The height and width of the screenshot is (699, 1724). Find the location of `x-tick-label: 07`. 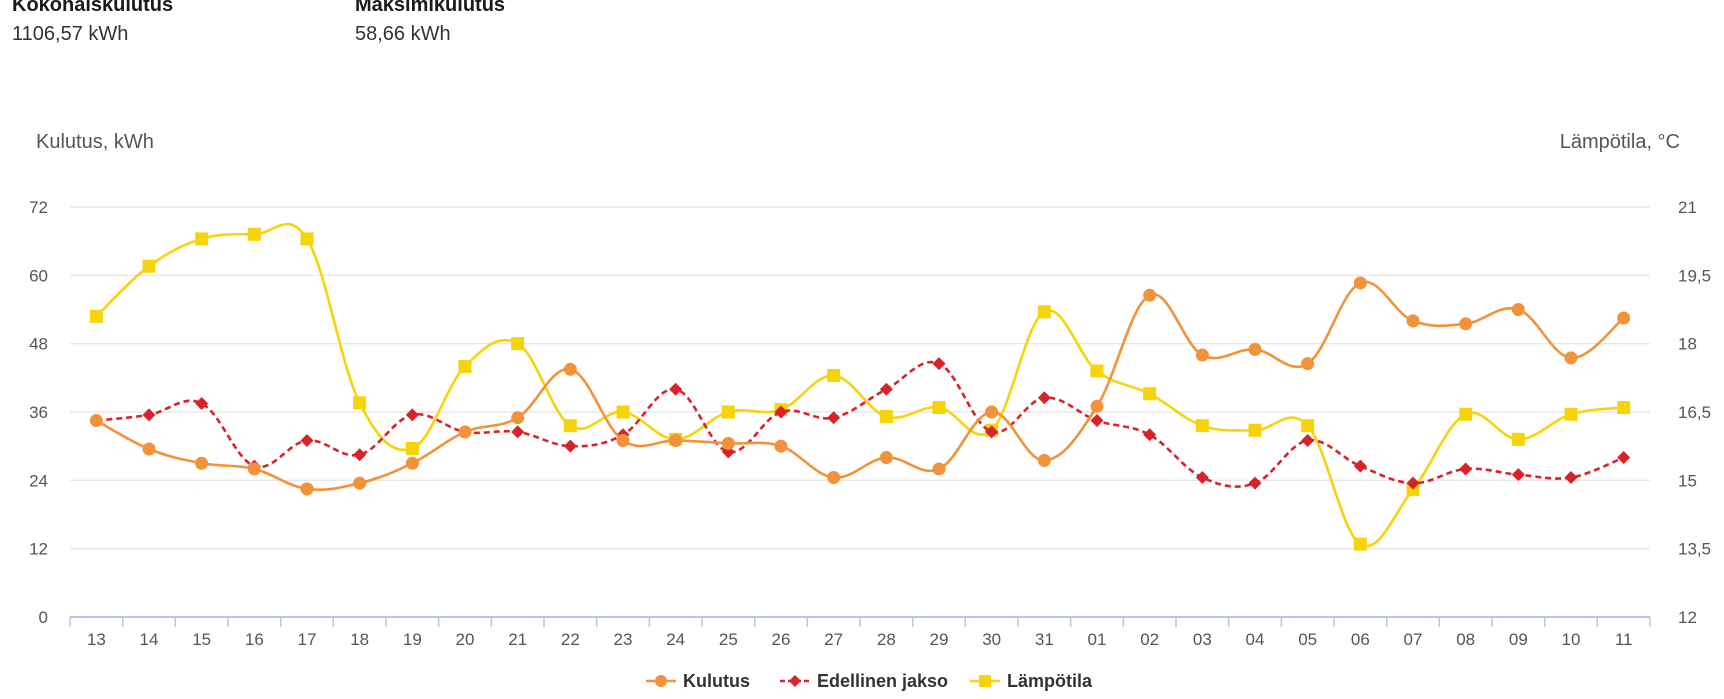

x-tick-label: 07 is located at coordinates (1413, 639).